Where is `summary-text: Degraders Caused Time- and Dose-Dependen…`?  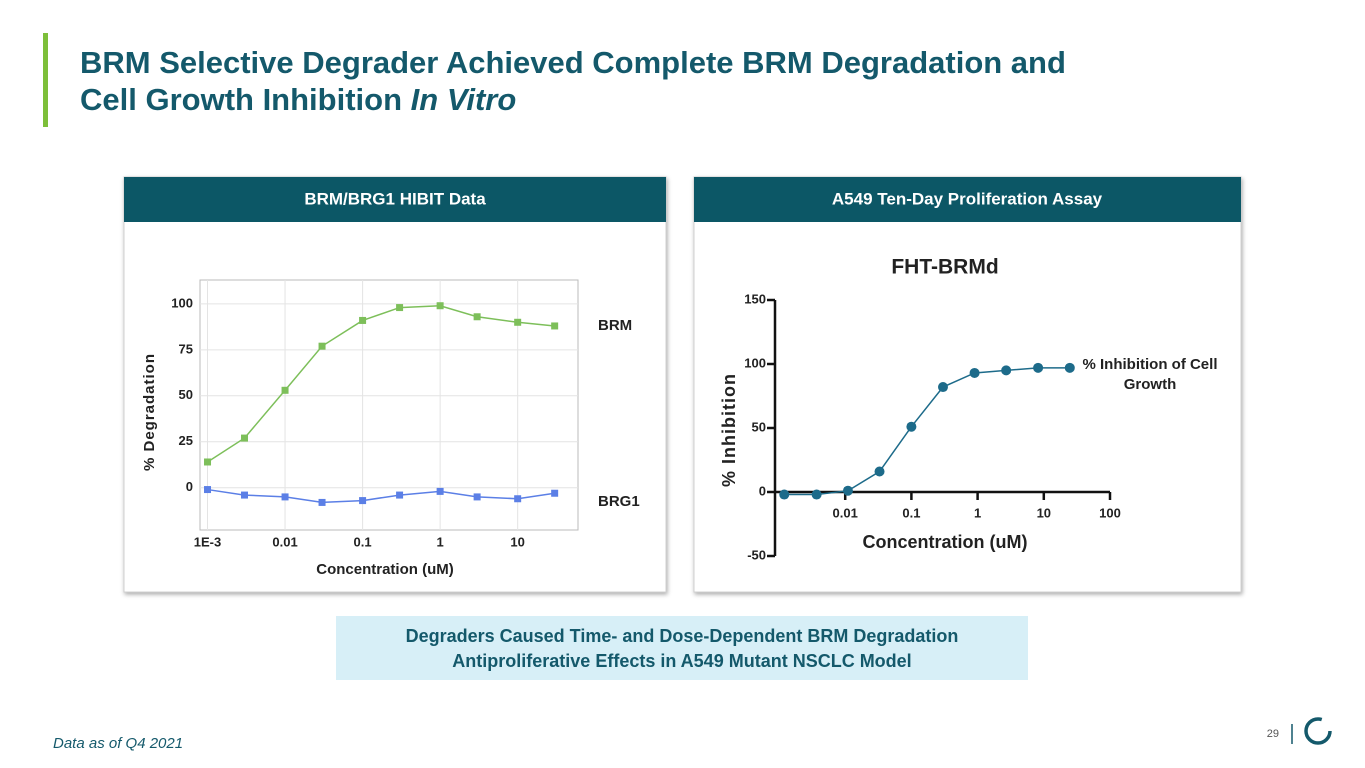
summary-text: Degraders Caused Time- and Dose-Dependen… is located at coordinates (682, 636).